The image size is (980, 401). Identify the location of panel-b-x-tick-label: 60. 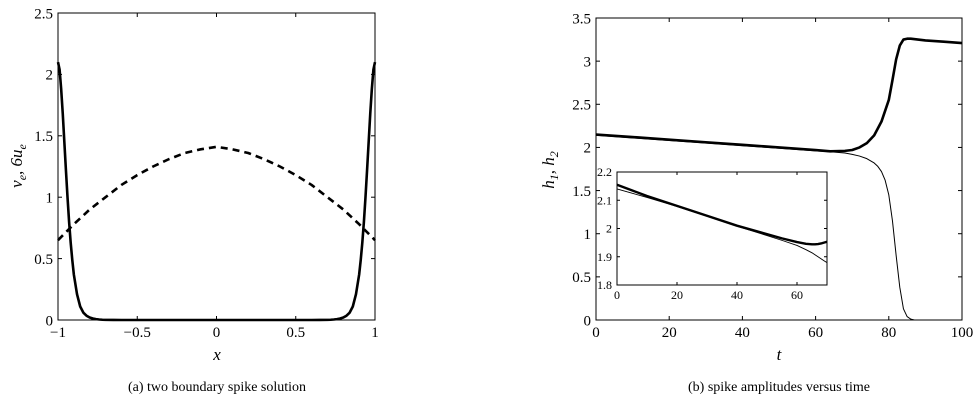
(815, 333).